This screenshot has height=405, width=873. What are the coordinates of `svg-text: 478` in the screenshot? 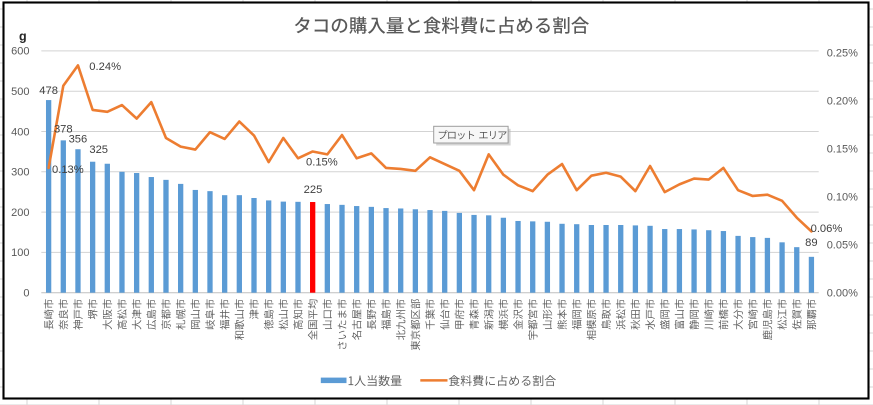 It's located at (48, 91).